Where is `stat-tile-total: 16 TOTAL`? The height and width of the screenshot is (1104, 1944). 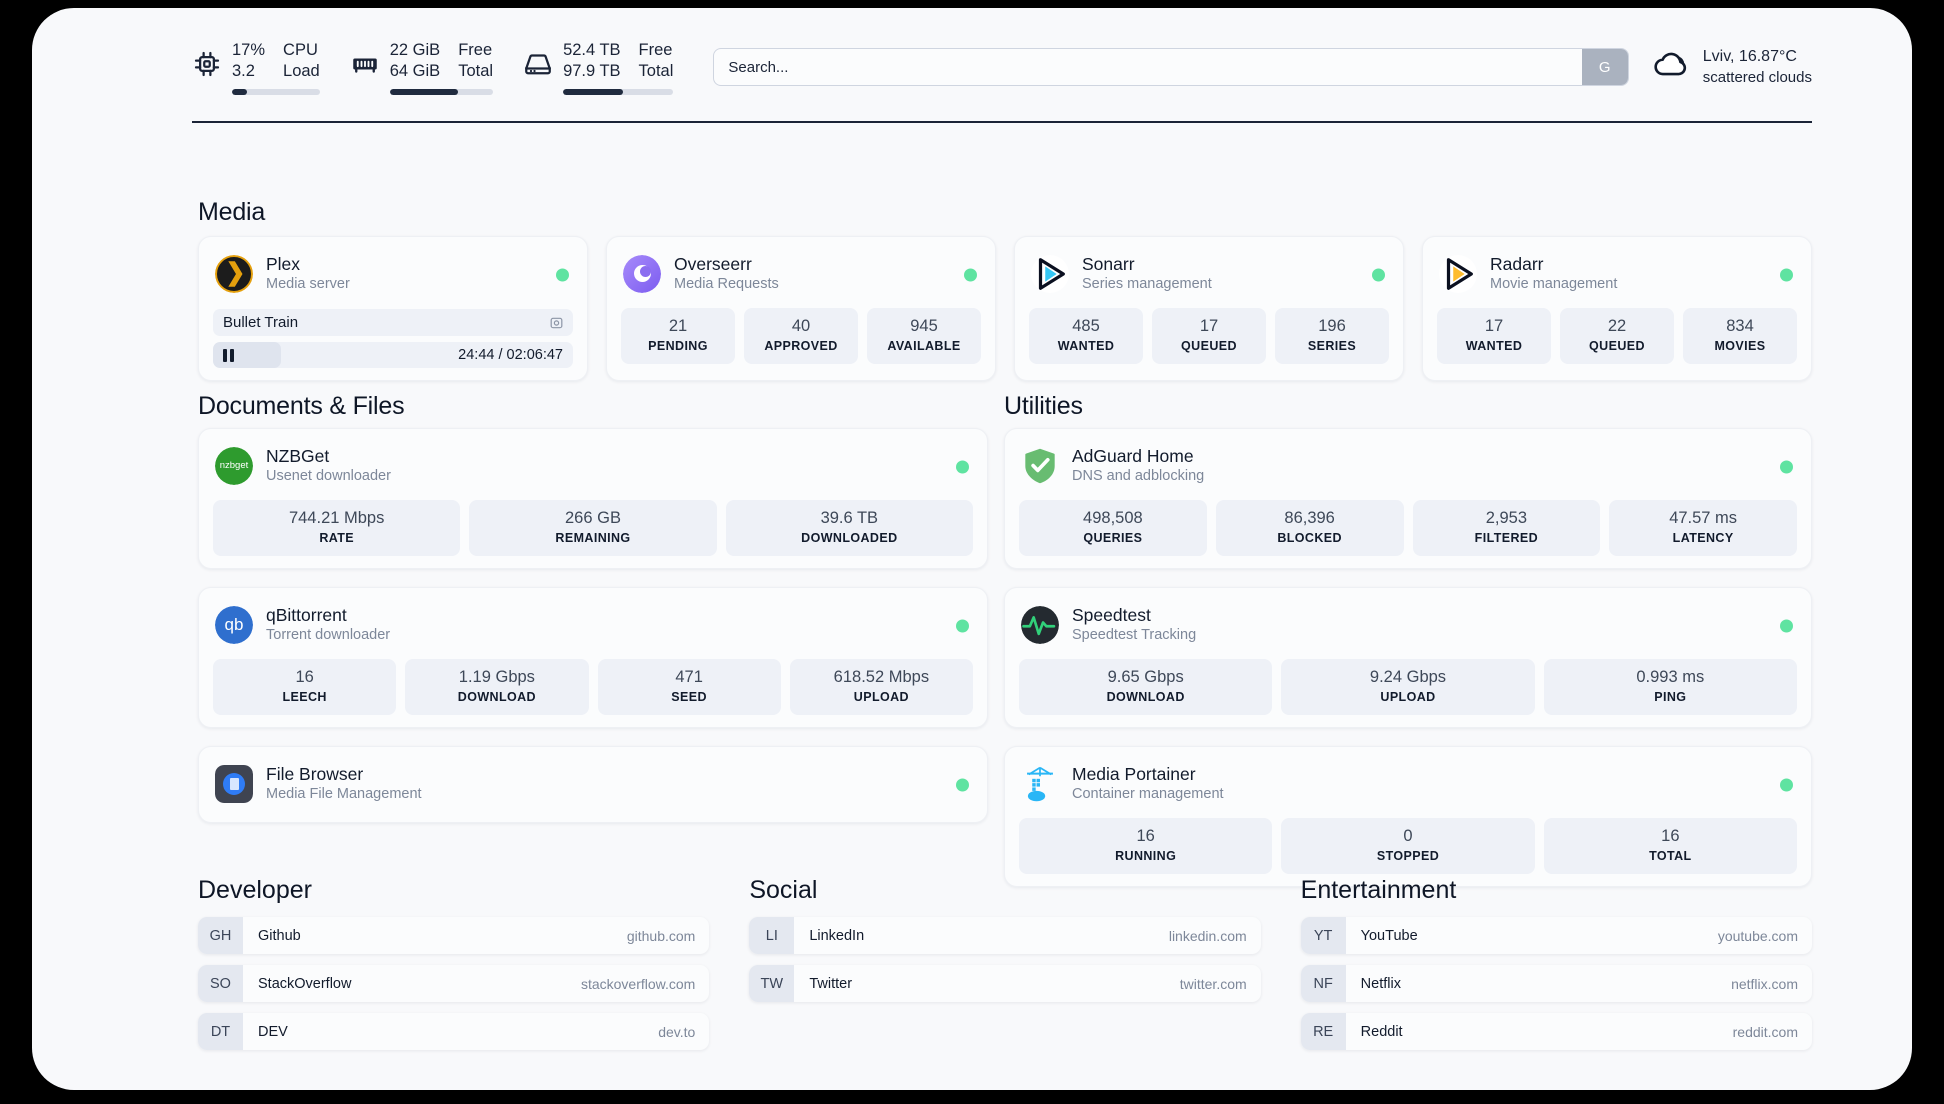 stat-tile-total: 16 TOTAL is located at coordinates (1670, 846).